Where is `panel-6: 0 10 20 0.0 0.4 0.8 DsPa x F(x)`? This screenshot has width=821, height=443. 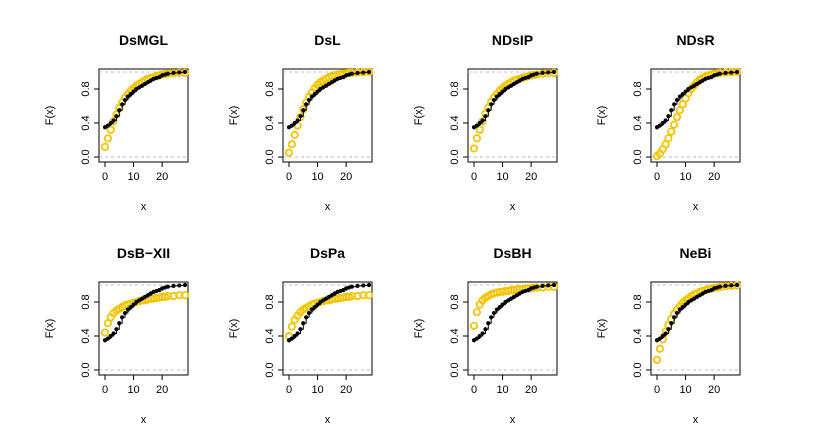
panel-6: 0 10 20 0.0 0.4 0.8 DsPa x F(x) is located at coordinates (301, 335).